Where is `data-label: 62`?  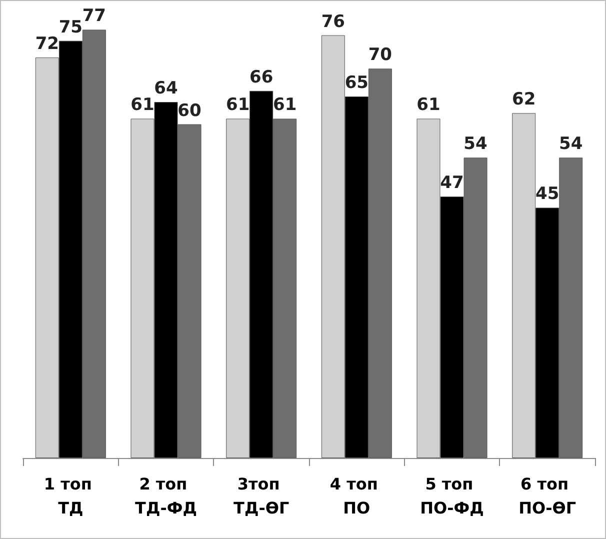
data-label: 62 is located at coordinates (524, 100).